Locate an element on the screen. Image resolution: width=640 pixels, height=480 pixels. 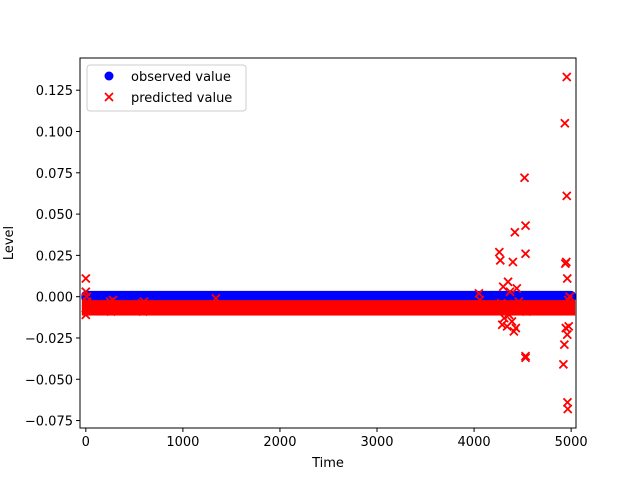
x-tick-label: 2000 is located at coordinates (279, 442).